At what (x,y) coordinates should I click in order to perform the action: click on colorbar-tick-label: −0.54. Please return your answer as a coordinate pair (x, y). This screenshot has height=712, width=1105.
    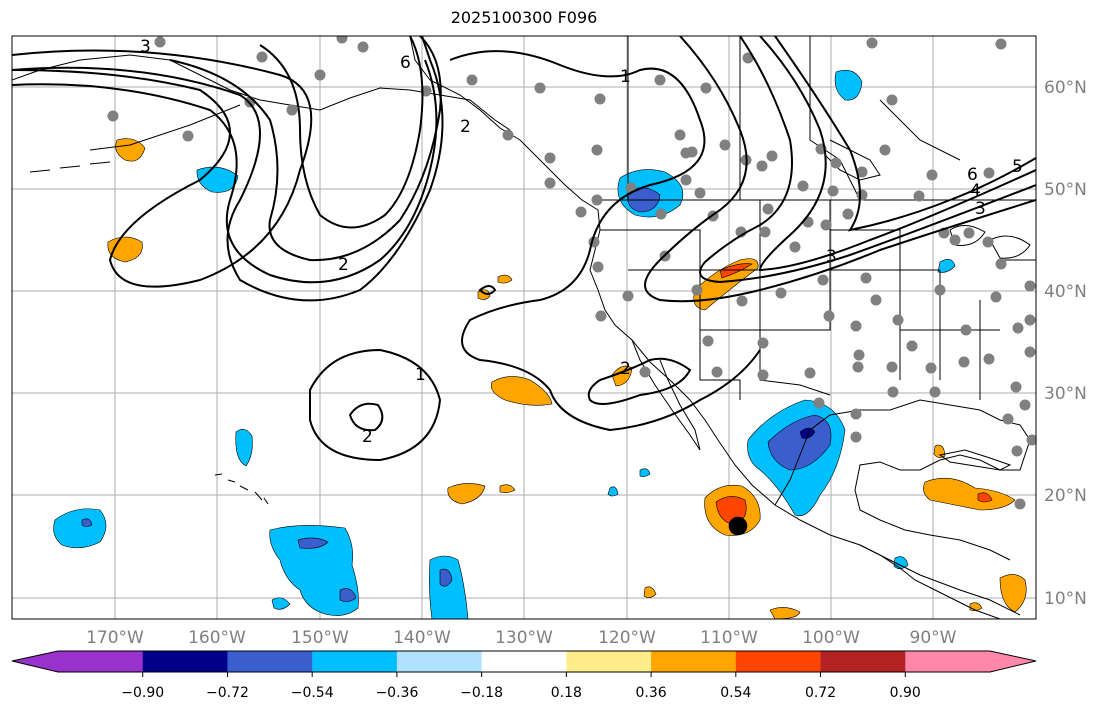
    Looking at the image, I should click on (312, 693).